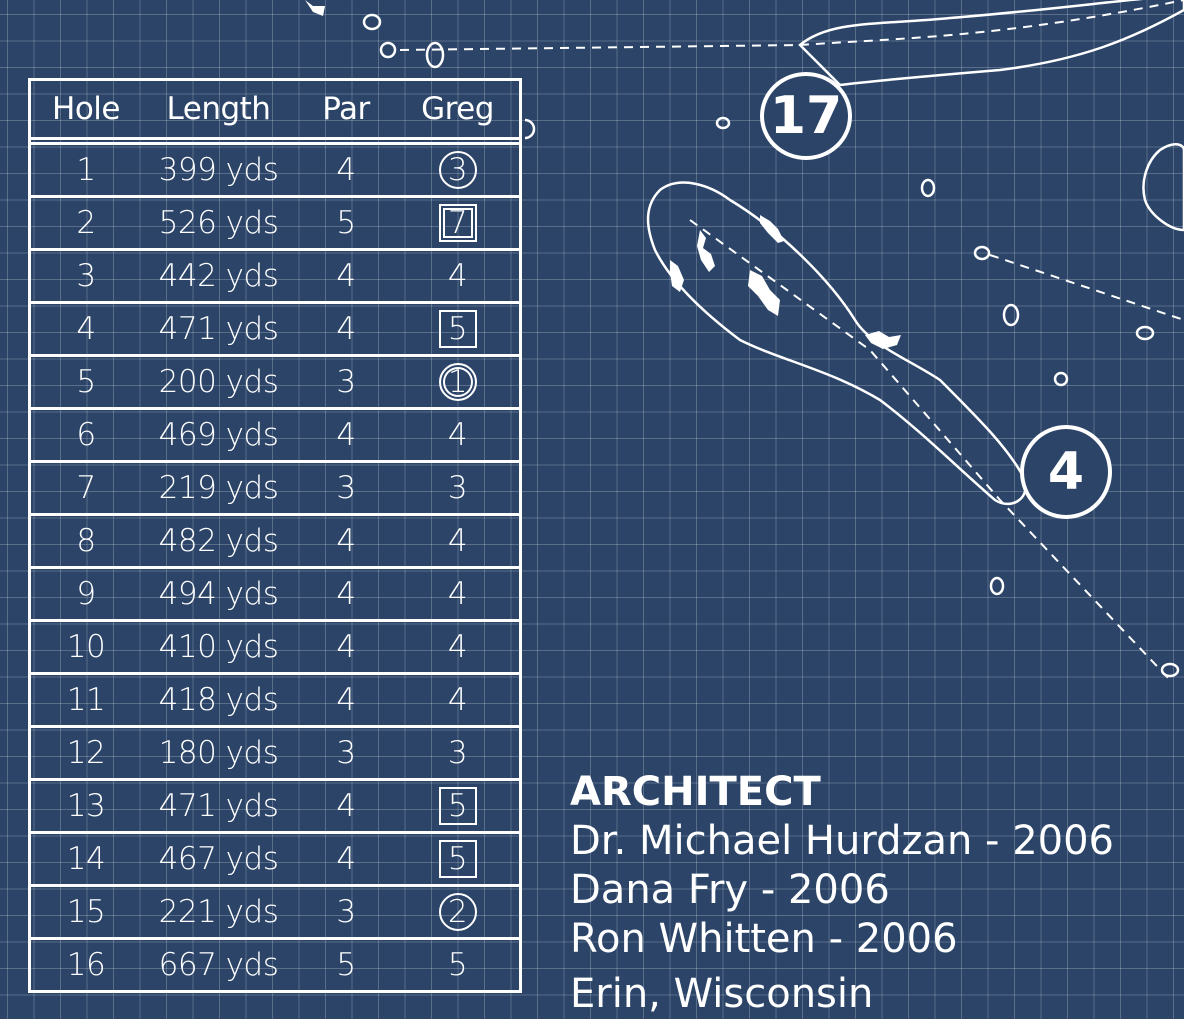  What do you see at coordinates (86, 806) in the screenshot?
I see `cell-hole: 13` at bounding box center [86, 806].